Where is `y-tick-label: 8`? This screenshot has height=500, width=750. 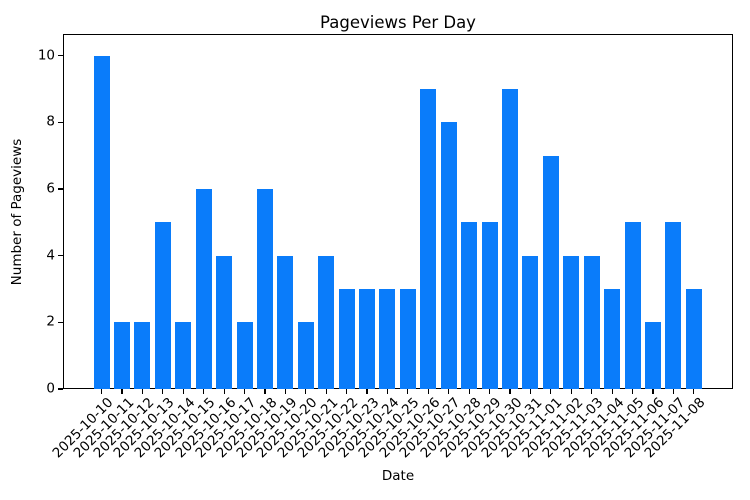
y-tick-label: 8 is located at coordinates (50, 121).